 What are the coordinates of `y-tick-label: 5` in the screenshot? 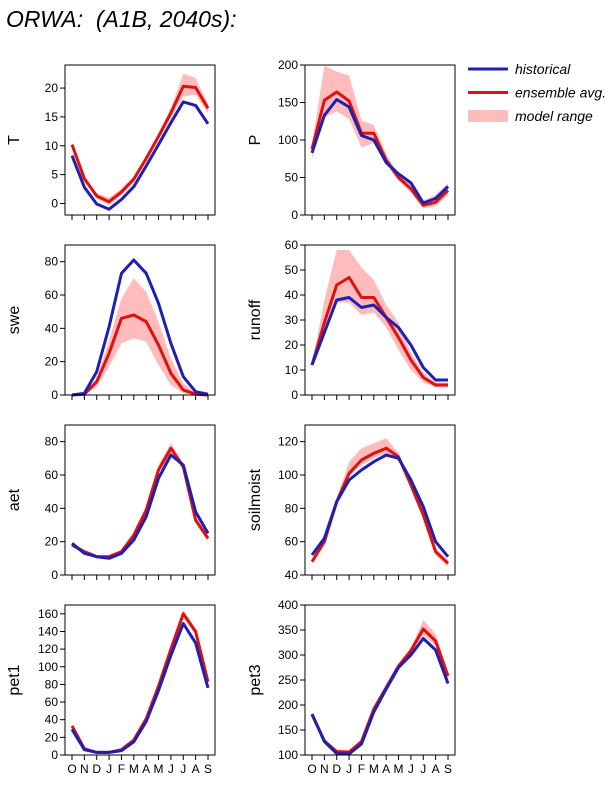 It's located at (54, 175).